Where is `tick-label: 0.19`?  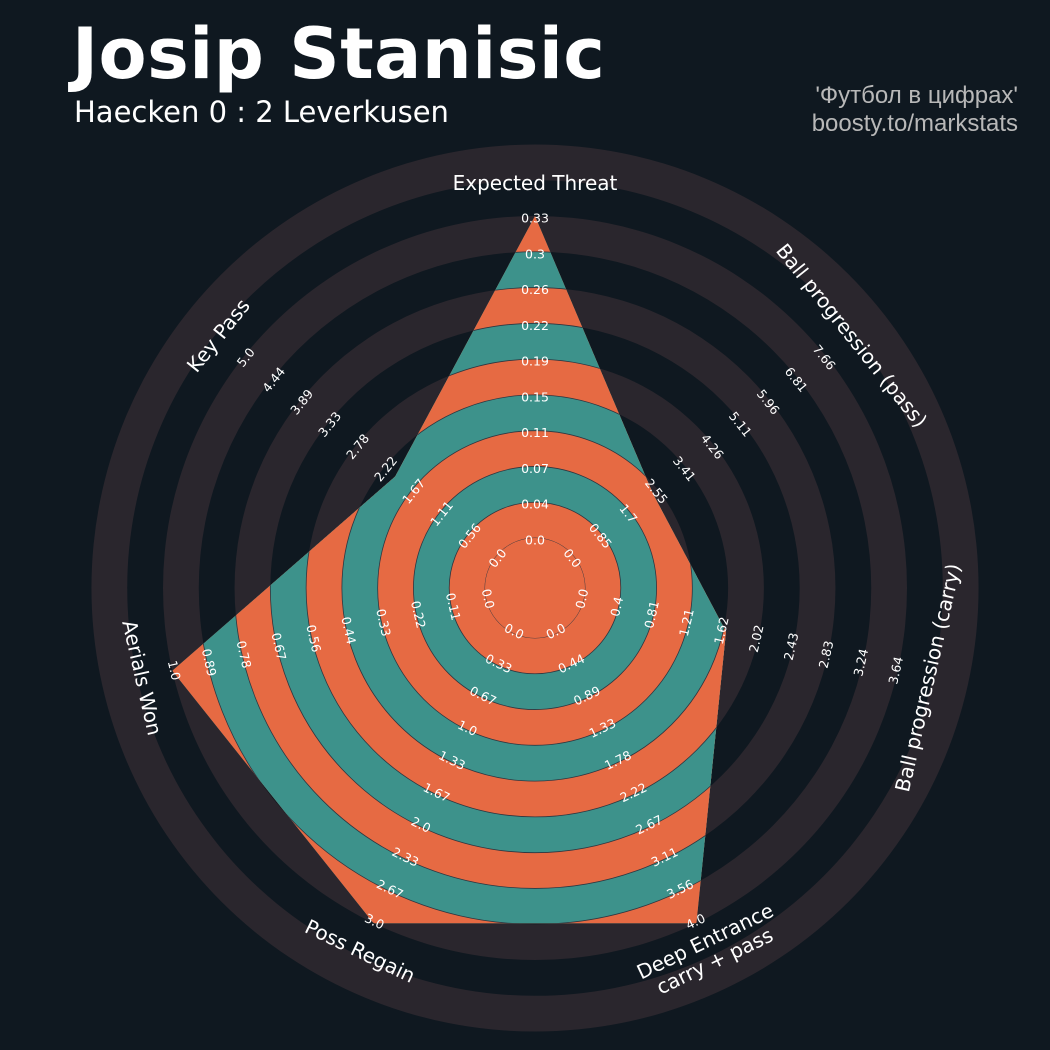 tick-label: 0.19 is located at coordinates (535, 361).